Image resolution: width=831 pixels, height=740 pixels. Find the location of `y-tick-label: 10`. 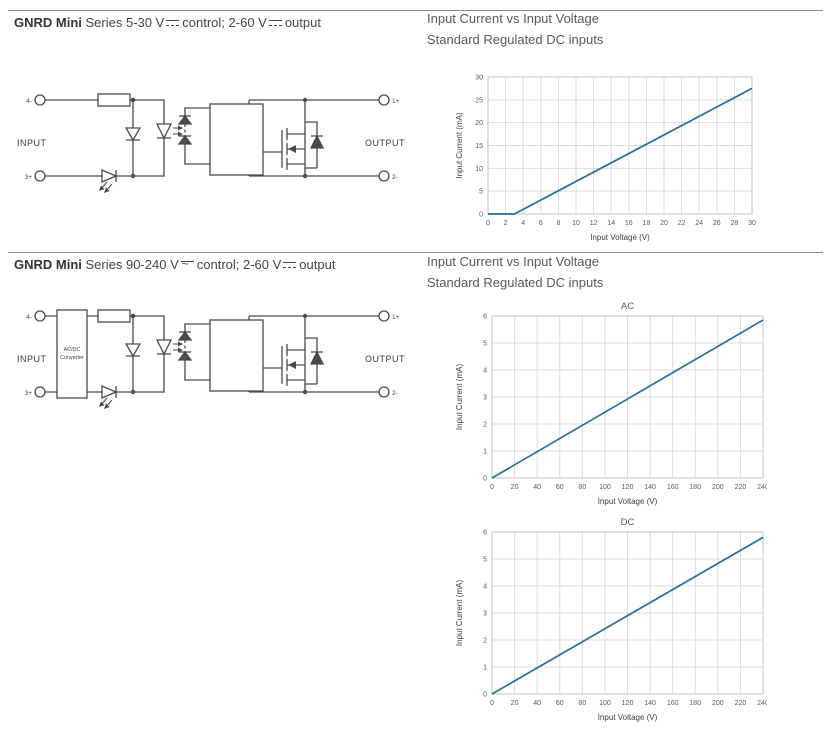

y-tick-label: 10 is located at coordinates (479, 169).